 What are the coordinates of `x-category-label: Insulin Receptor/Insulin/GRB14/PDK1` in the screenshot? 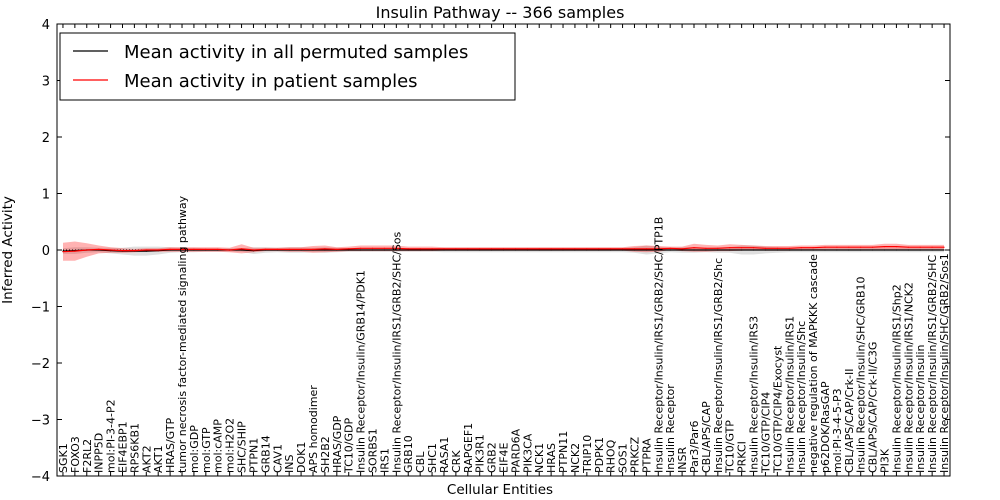 It's located at (361, 371).